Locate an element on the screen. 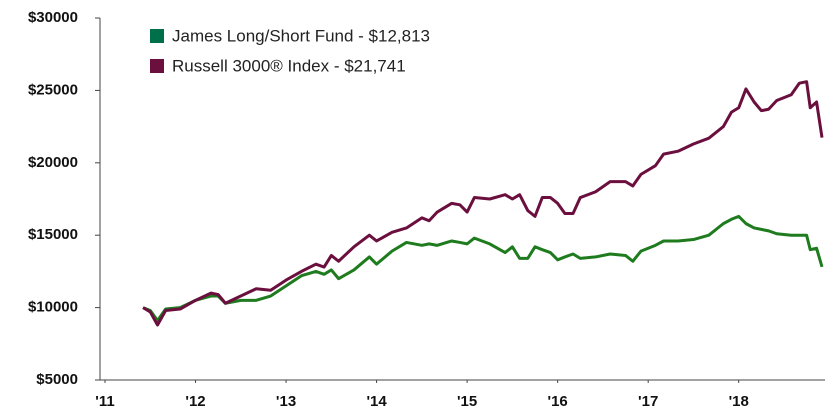  legend-label: Russell 3000® Index - $21,741 is located at coordinates (289, 65).